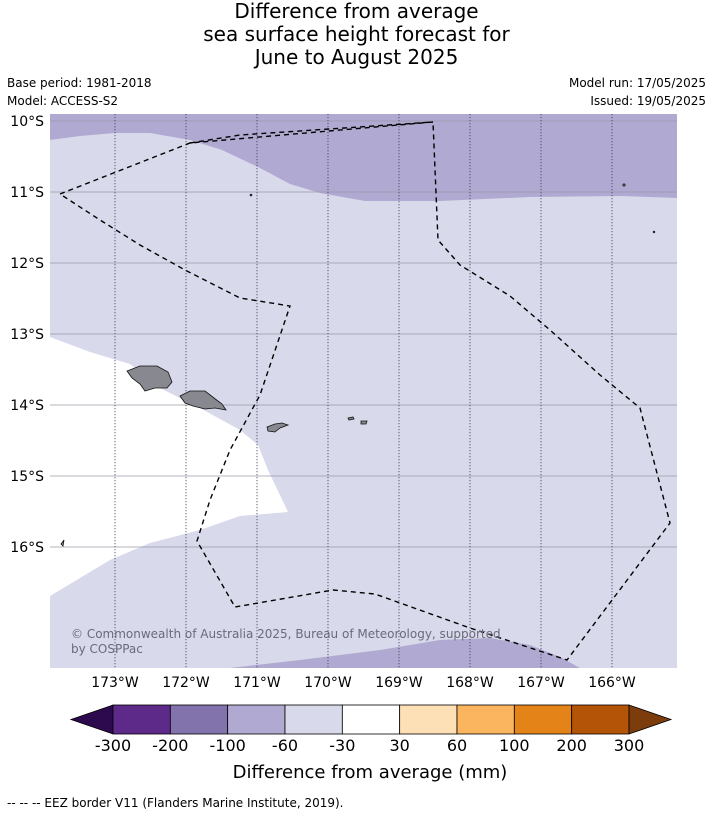 The height and width of the screenshot is (816, 713). Describe the element at coordinates (27, 477) in the screenshot. I see `lat-label-15s: 15°S` at that location.